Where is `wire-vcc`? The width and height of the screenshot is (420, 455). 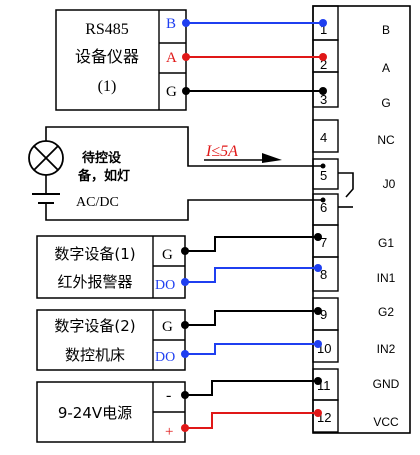
wire-vcc is located at coordinates (251, 420).